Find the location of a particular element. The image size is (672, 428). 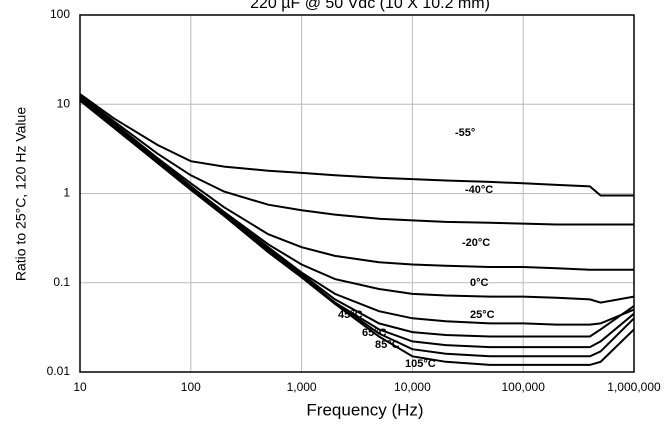

y-tick-label: 0.01 is located at coordinates (59, 371).